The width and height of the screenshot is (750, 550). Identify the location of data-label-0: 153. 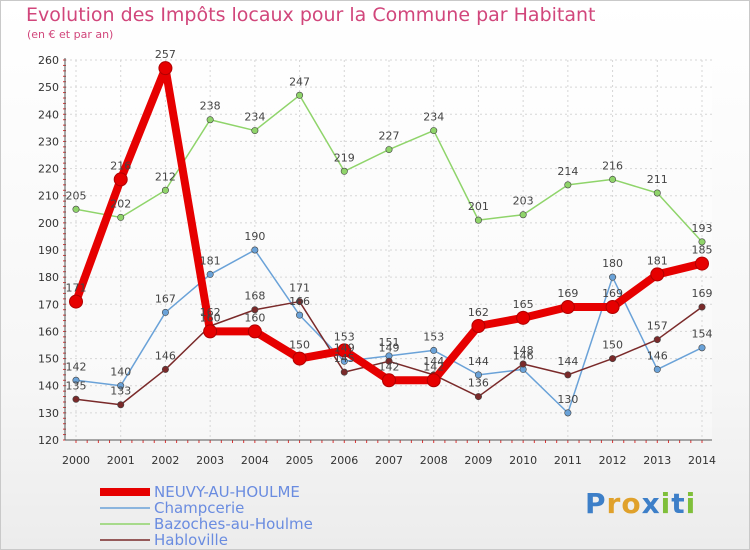
(344, 336).